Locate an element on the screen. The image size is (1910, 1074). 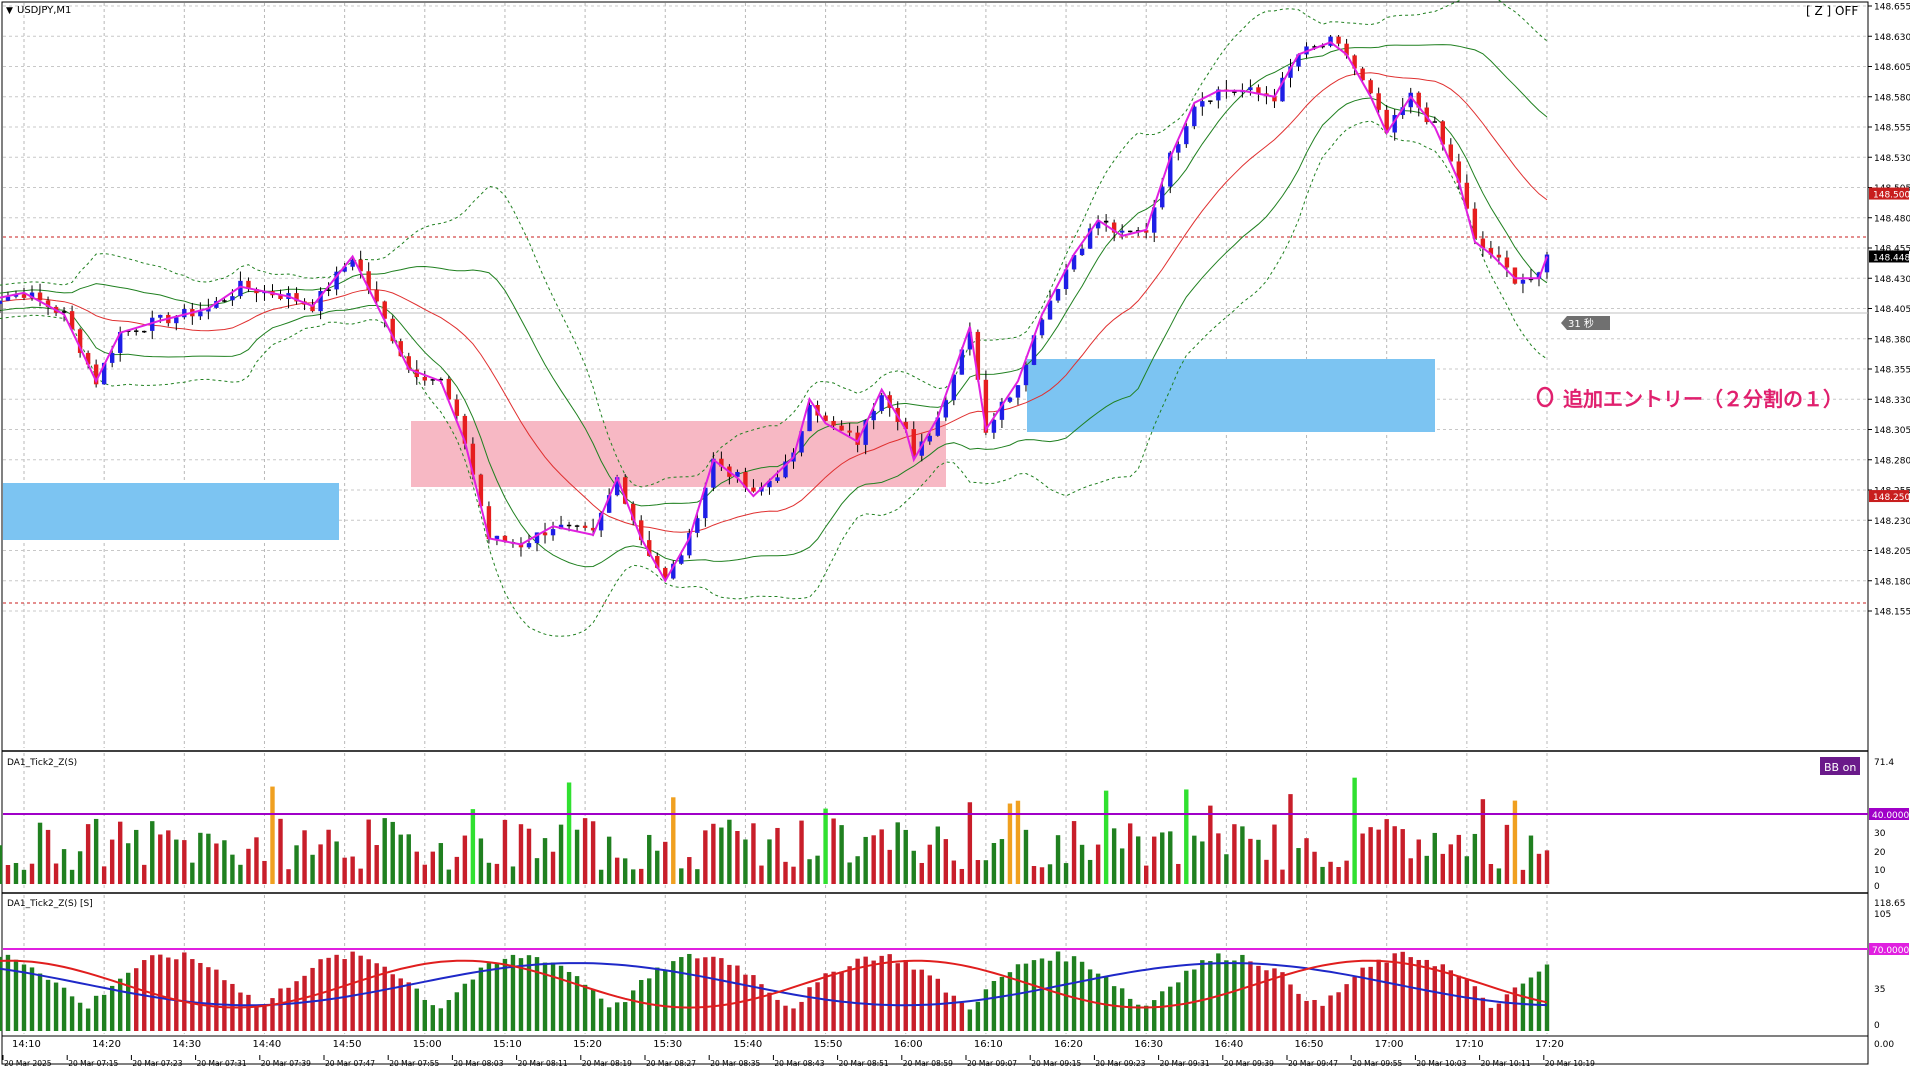
symbol-dropdown-icon: ▼ is located at coordinates (9, 11).